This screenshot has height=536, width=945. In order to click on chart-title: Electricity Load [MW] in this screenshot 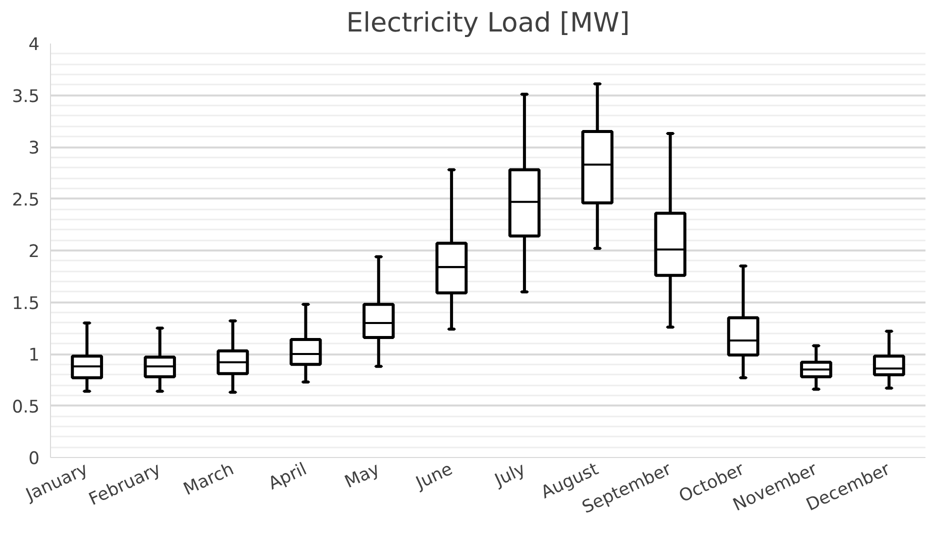, I will do `click(488, 23)`.